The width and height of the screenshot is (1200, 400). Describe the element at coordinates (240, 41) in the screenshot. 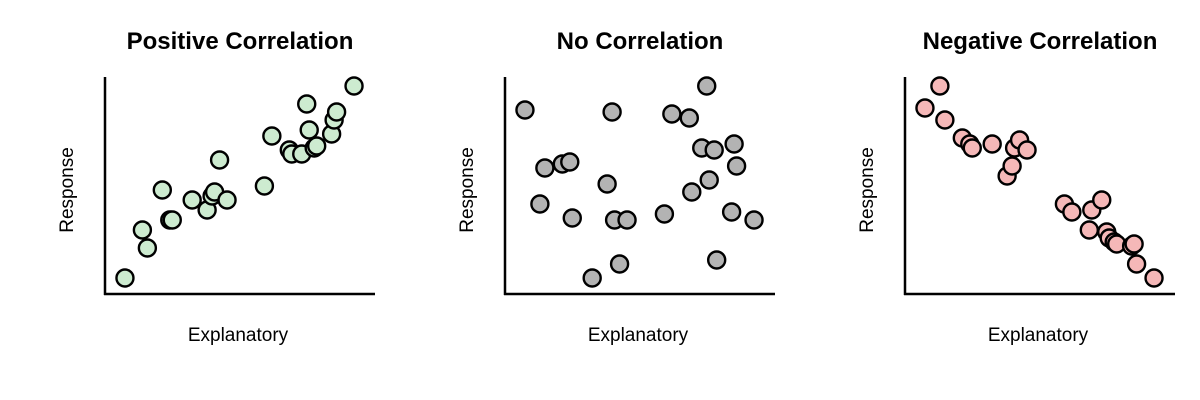

I see `panel-title: Positive Correlation` at that location.